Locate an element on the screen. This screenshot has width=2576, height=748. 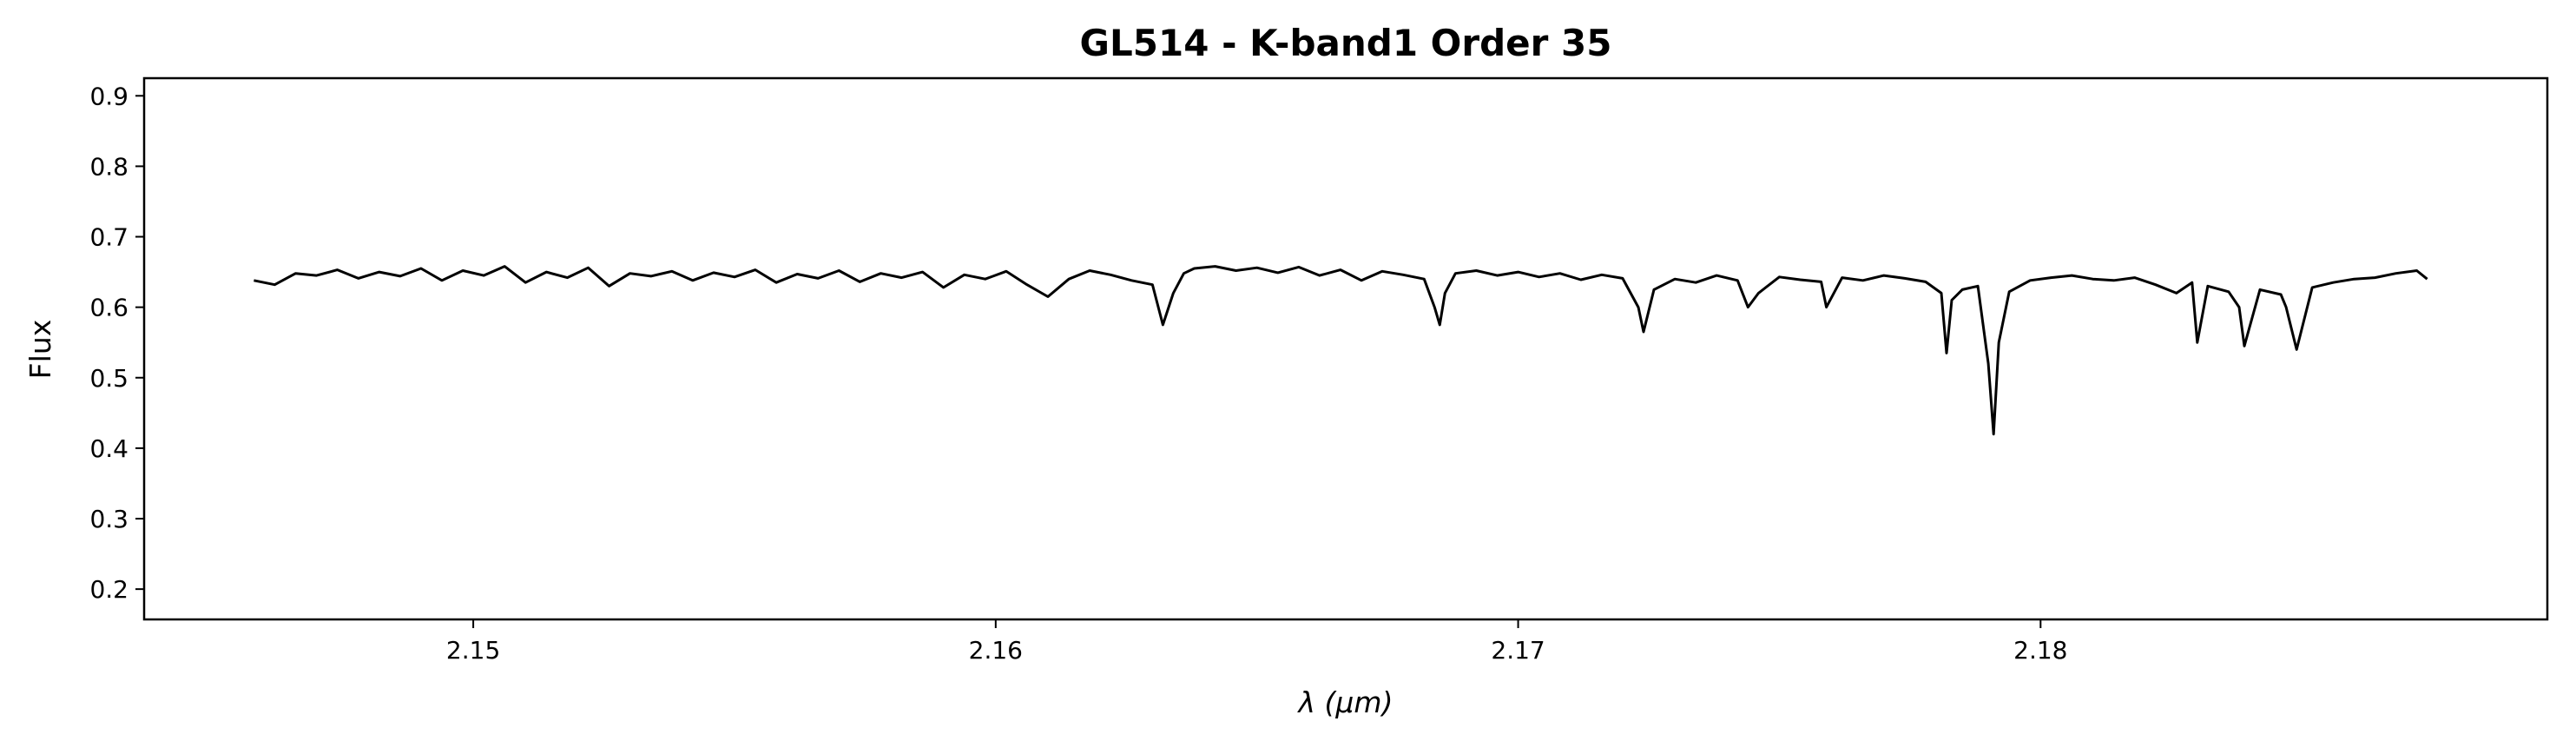
y-tick-label: 0.3 is located at coordinates (108, 519).